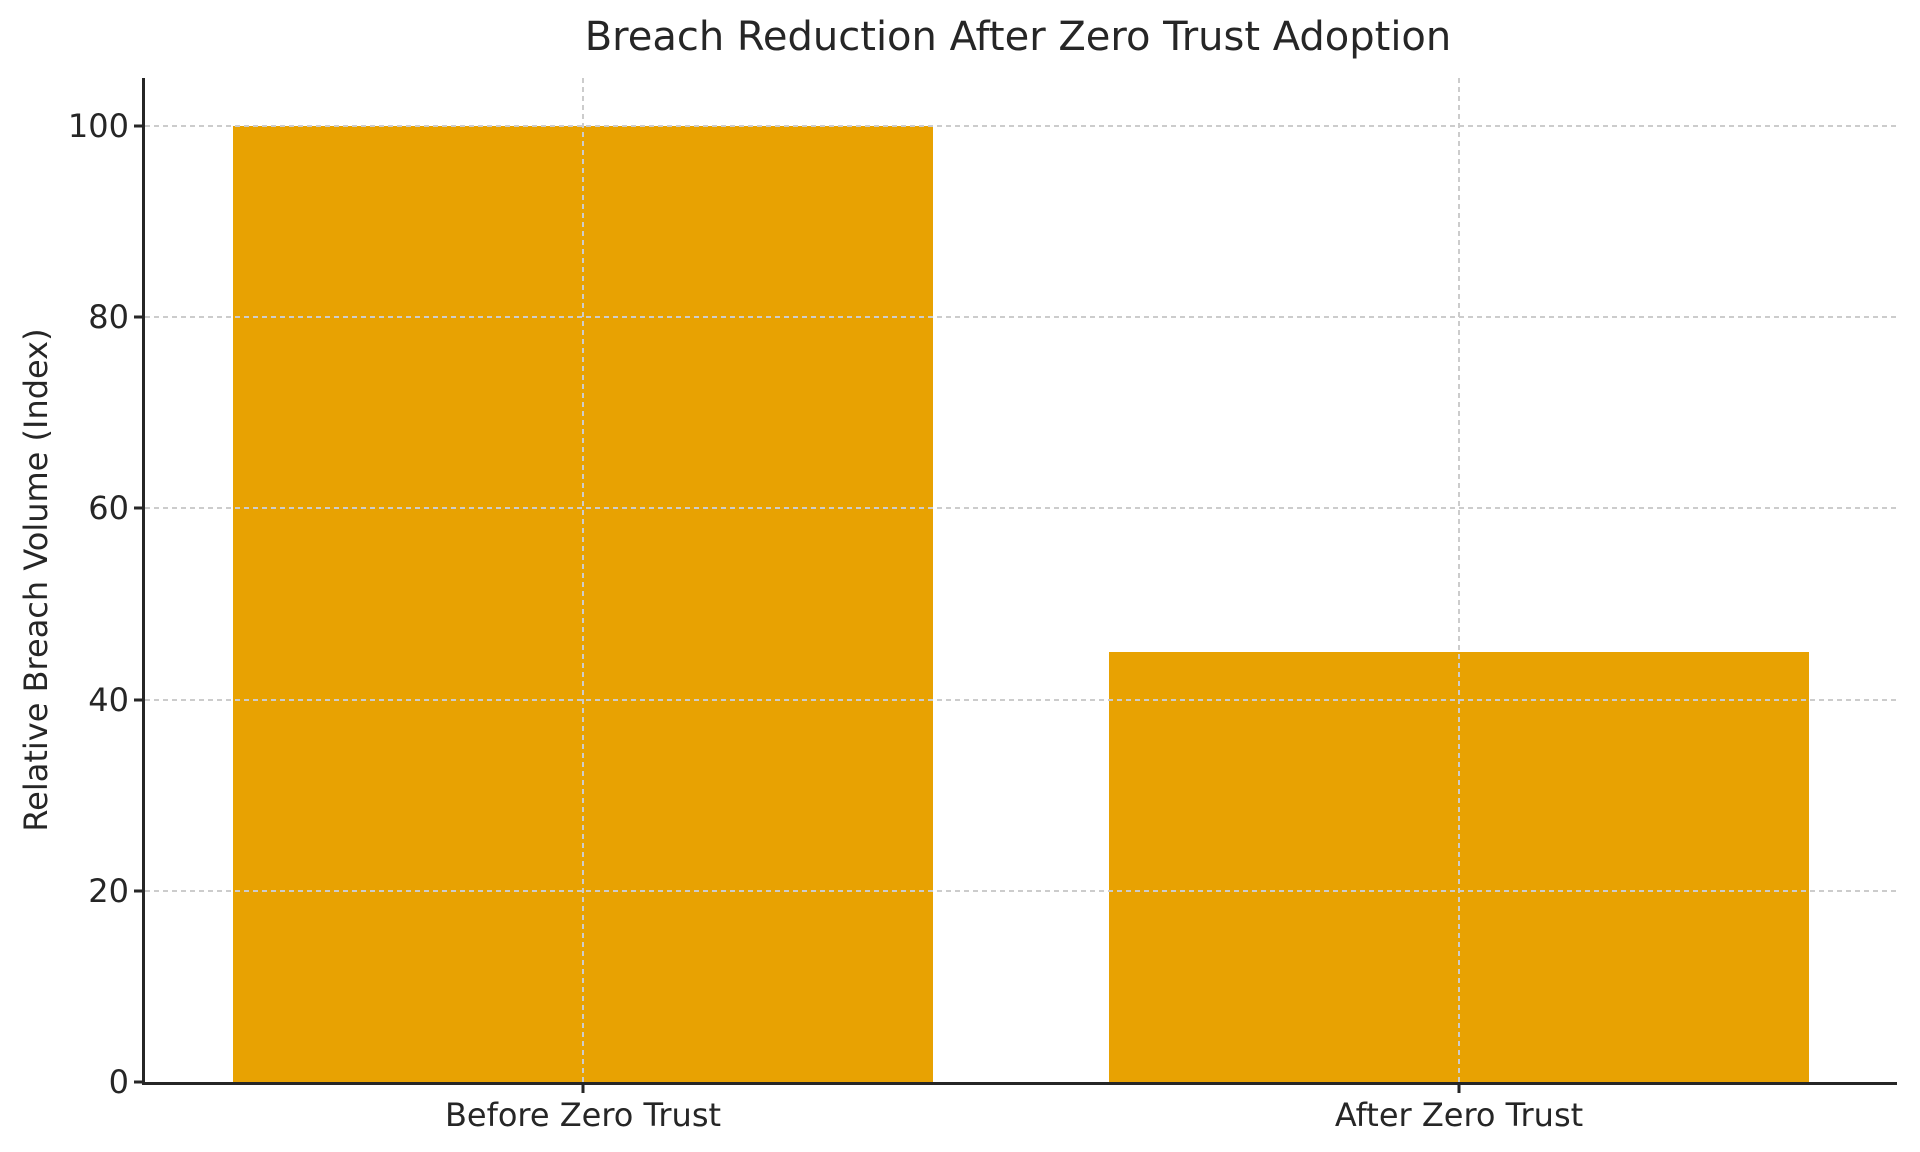  I want to click on y-axis-label: Relative Breach Volume (Index), so click(36, 580).